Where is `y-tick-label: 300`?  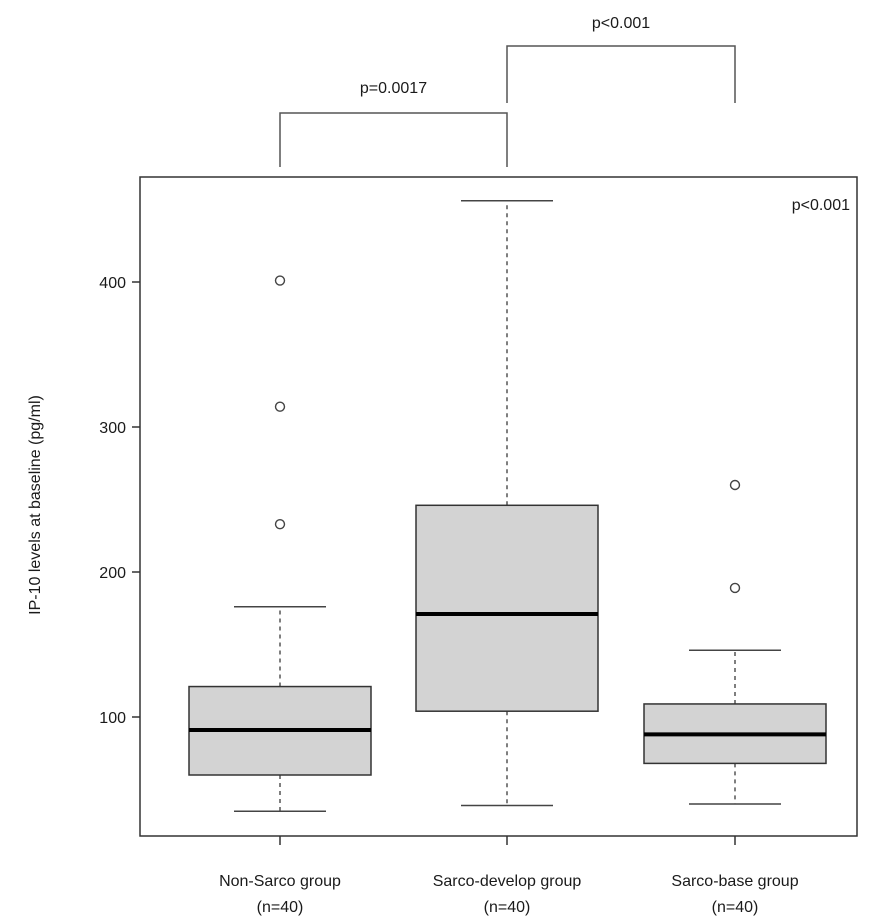 y-tick-label: 300 is located at coordinates (112, 428).